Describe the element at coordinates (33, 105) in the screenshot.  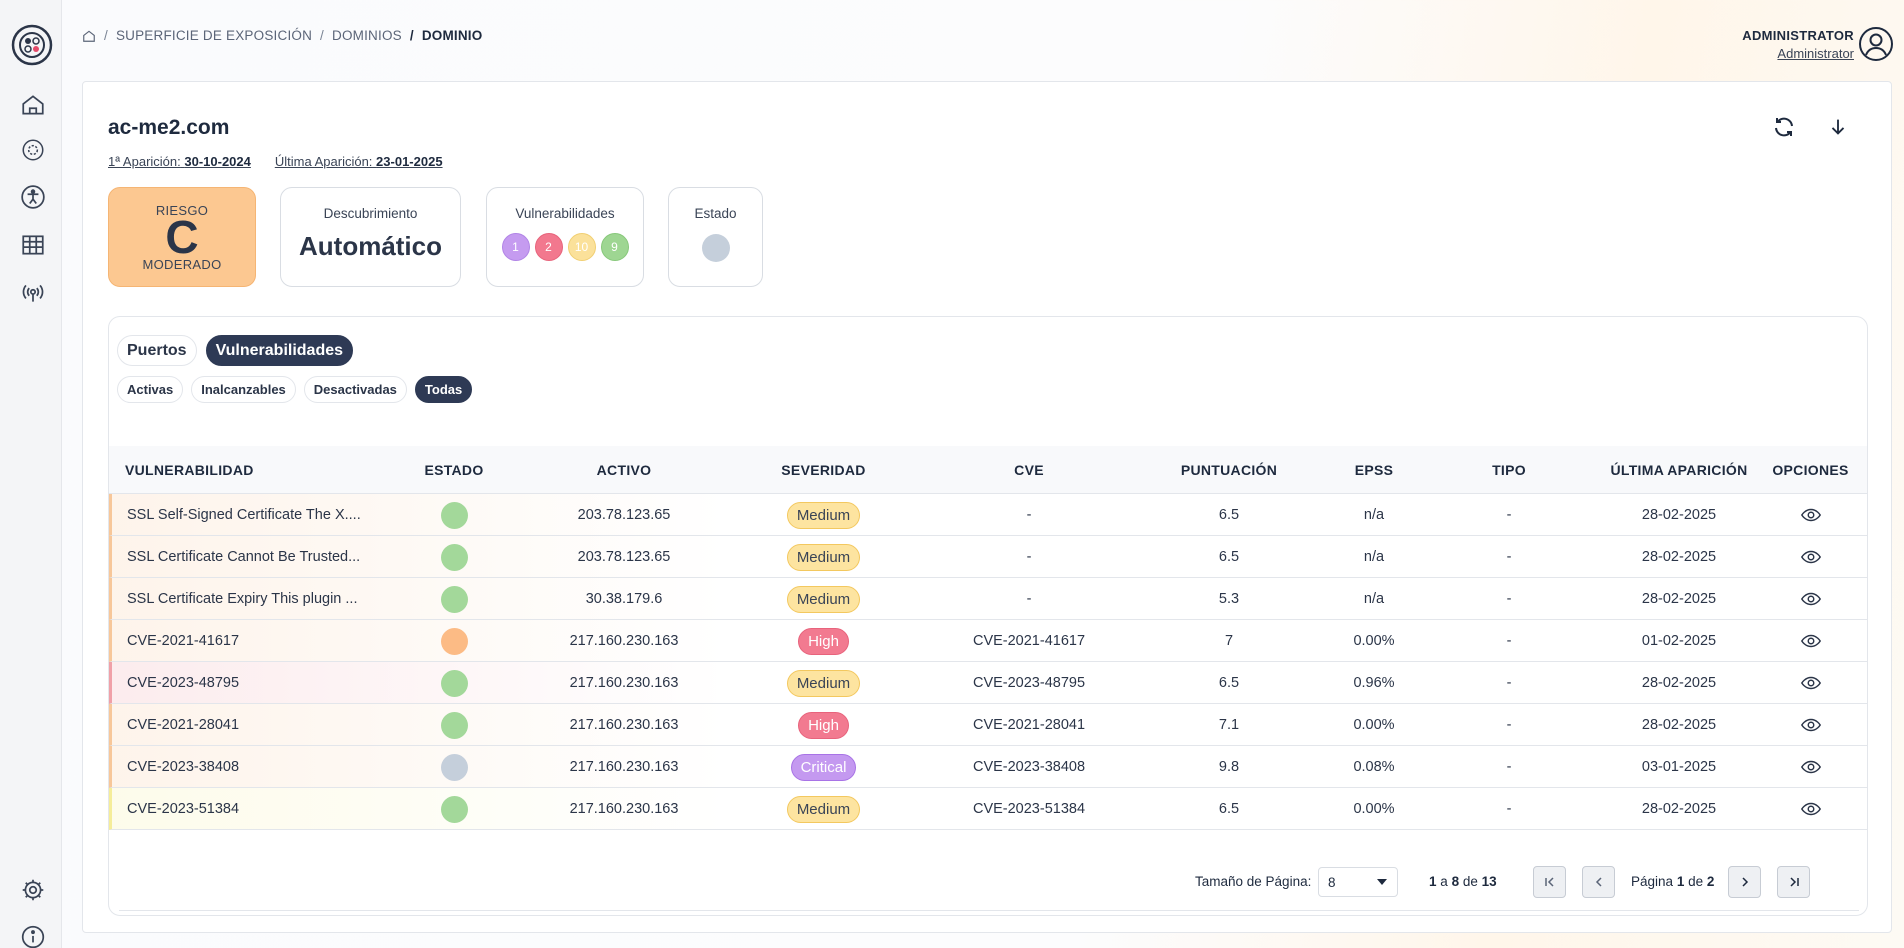
I see `home-icon` at that location.